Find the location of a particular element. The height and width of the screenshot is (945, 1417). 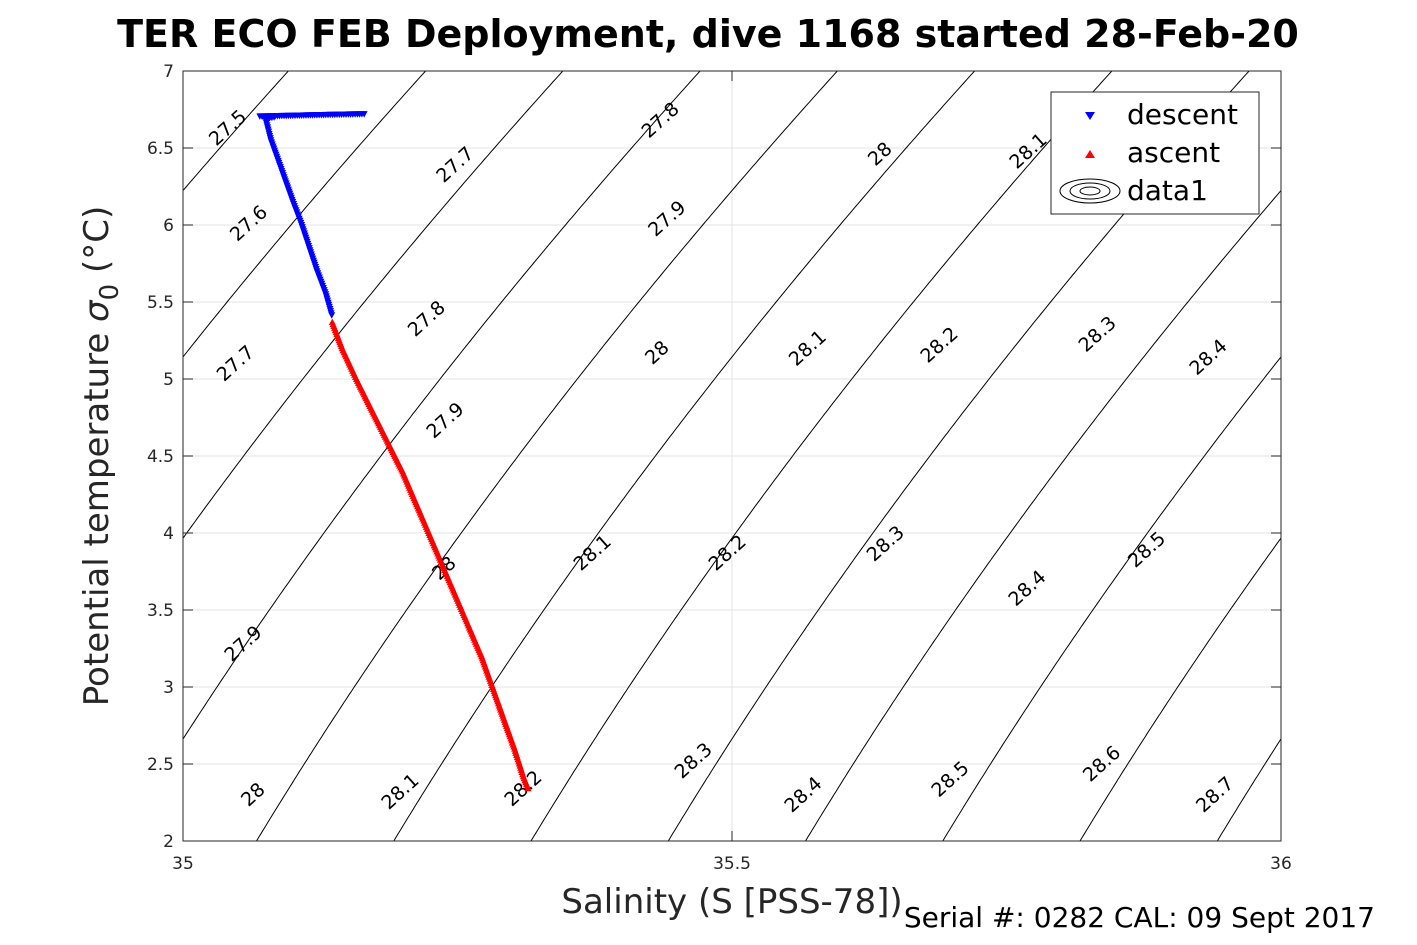

y-tick-label-5: 4.5 is located at coordinates (160, 457).